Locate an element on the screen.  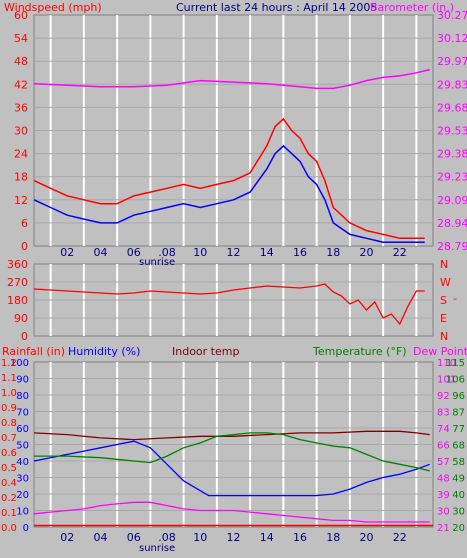
windspeed-tick-label: 18 is located at coordinates (21, 177).